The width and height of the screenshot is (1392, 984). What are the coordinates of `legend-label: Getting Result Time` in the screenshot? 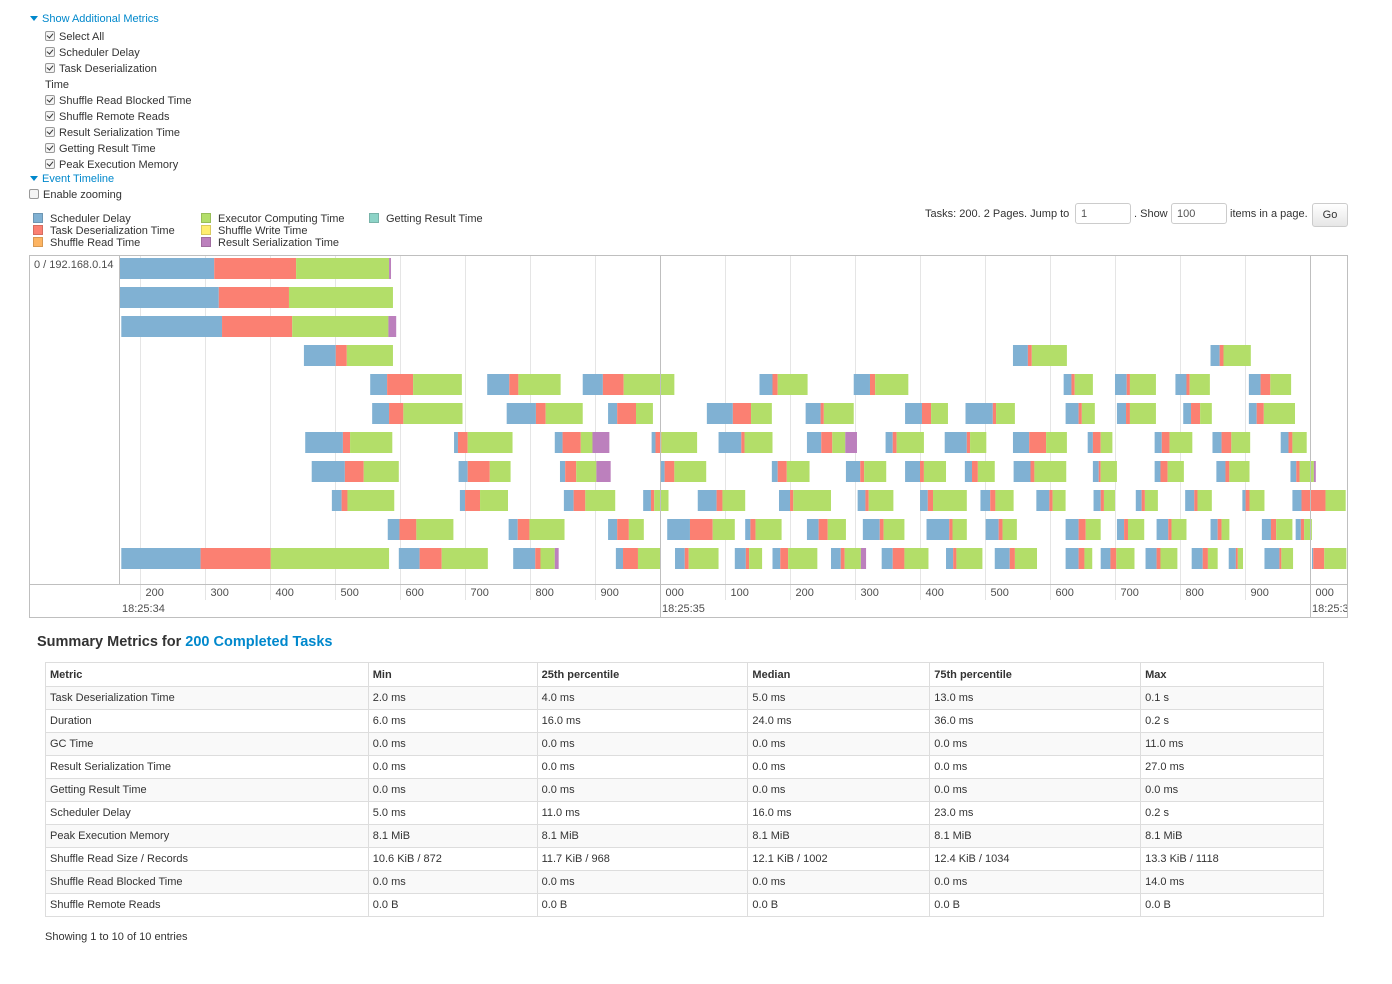 It's located at (434, 219).